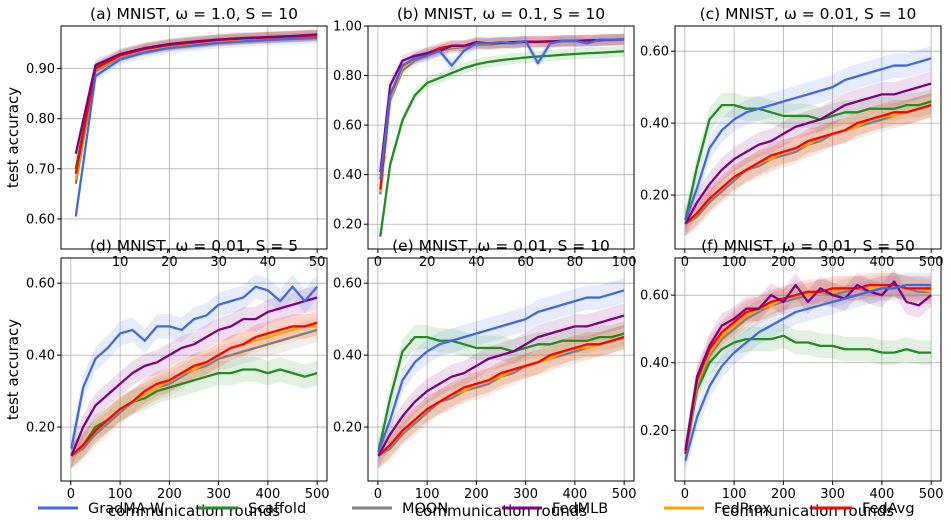  Describe the element at coordinates (40, 69) in the screenshot. I see `y-tick-label: 0.90` at that location.